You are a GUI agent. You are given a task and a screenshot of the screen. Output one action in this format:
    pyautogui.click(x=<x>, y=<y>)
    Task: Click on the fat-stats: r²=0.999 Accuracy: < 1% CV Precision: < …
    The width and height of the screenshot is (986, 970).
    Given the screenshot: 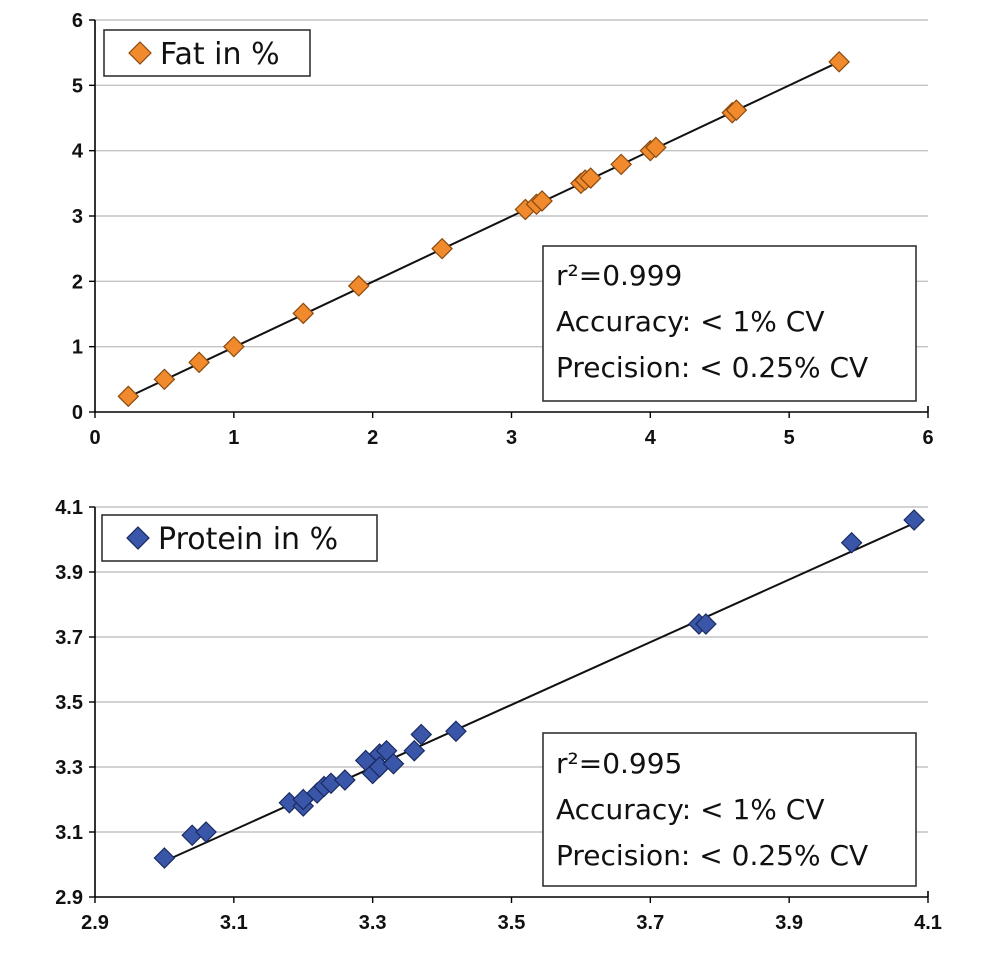 What is the action you would take?
    pyautogui.click(x=729, y=323)
    